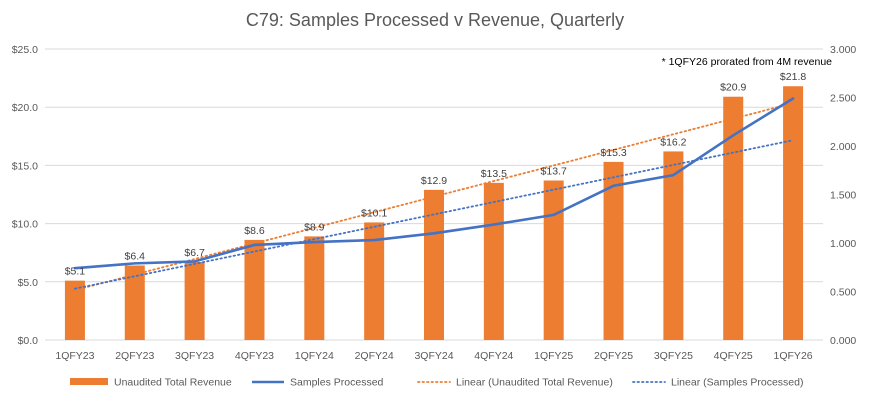 The image size is (870, 407). What do you see at coordinates (194, 356) in the screenshot?
I see `x-tick-label: 3QFY23` at bounding box center [194, 356].